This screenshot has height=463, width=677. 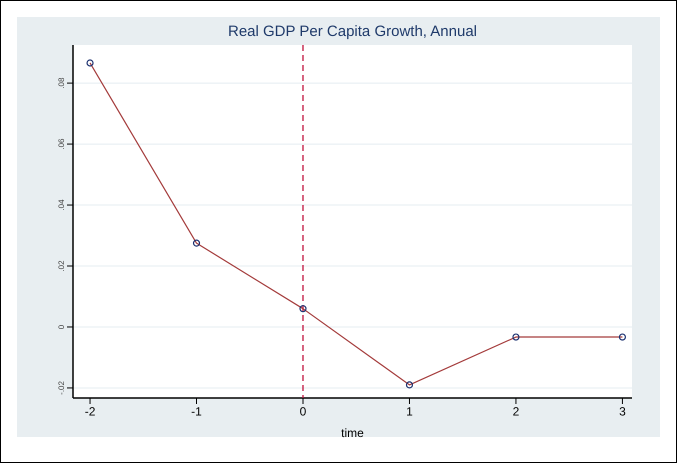 I want to click on chart-title: Real GDP Per Capita Growth, Annual, so click(x=353, y=31).